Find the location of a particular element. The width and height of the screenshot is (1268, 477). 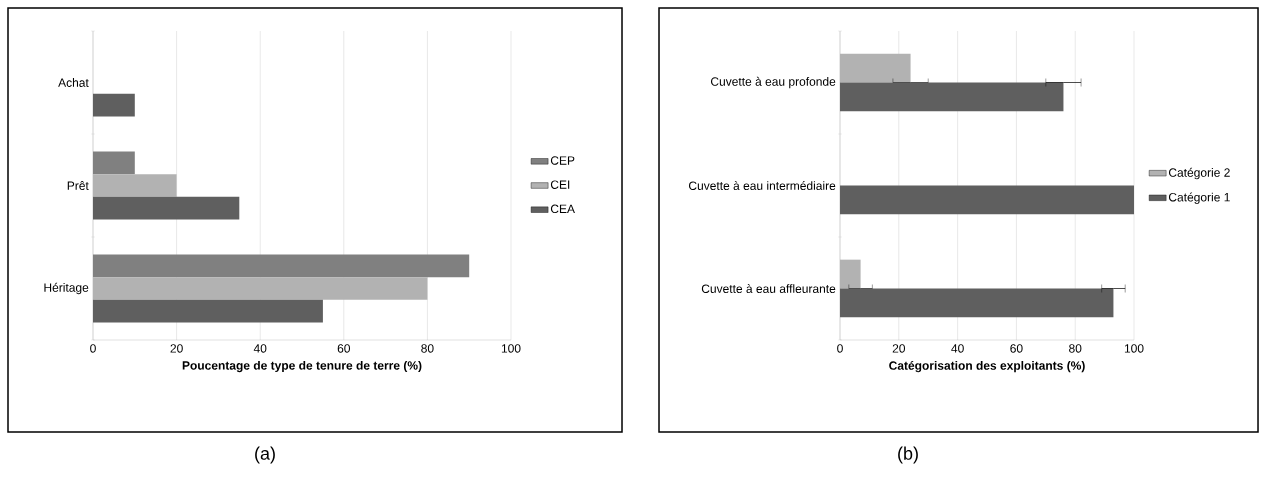

legend-label: CEA is located at coordinates (562, 209).